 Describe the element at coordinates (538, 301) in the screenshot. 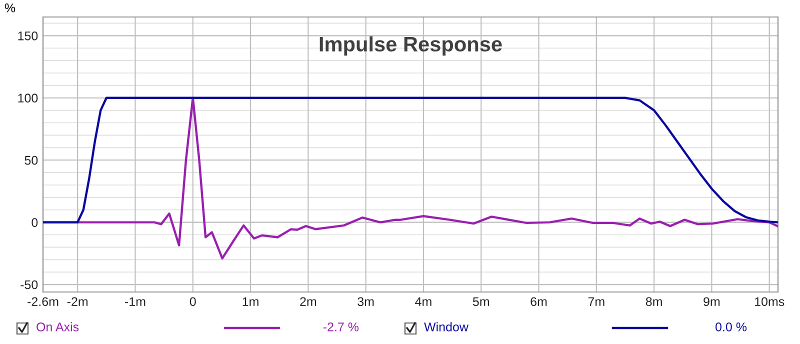

I see `x-tick-label: 6m` at that location.